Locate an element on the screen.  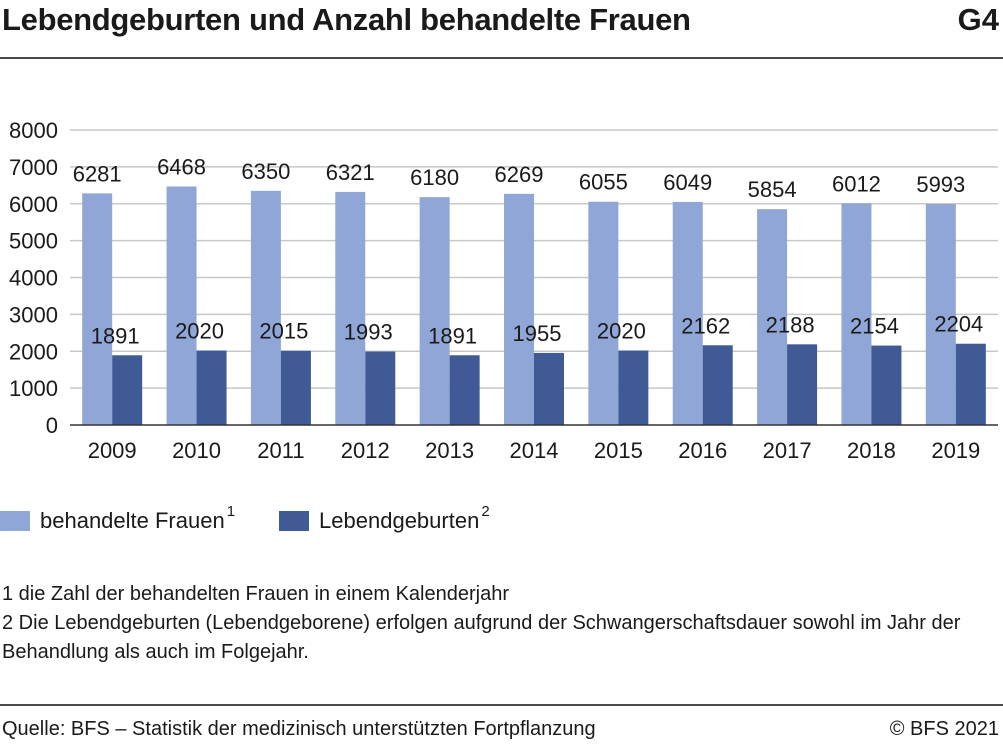
legend-item-lebendgeburten: Lebendgeburten 2 is located at coordinates (384, 518).